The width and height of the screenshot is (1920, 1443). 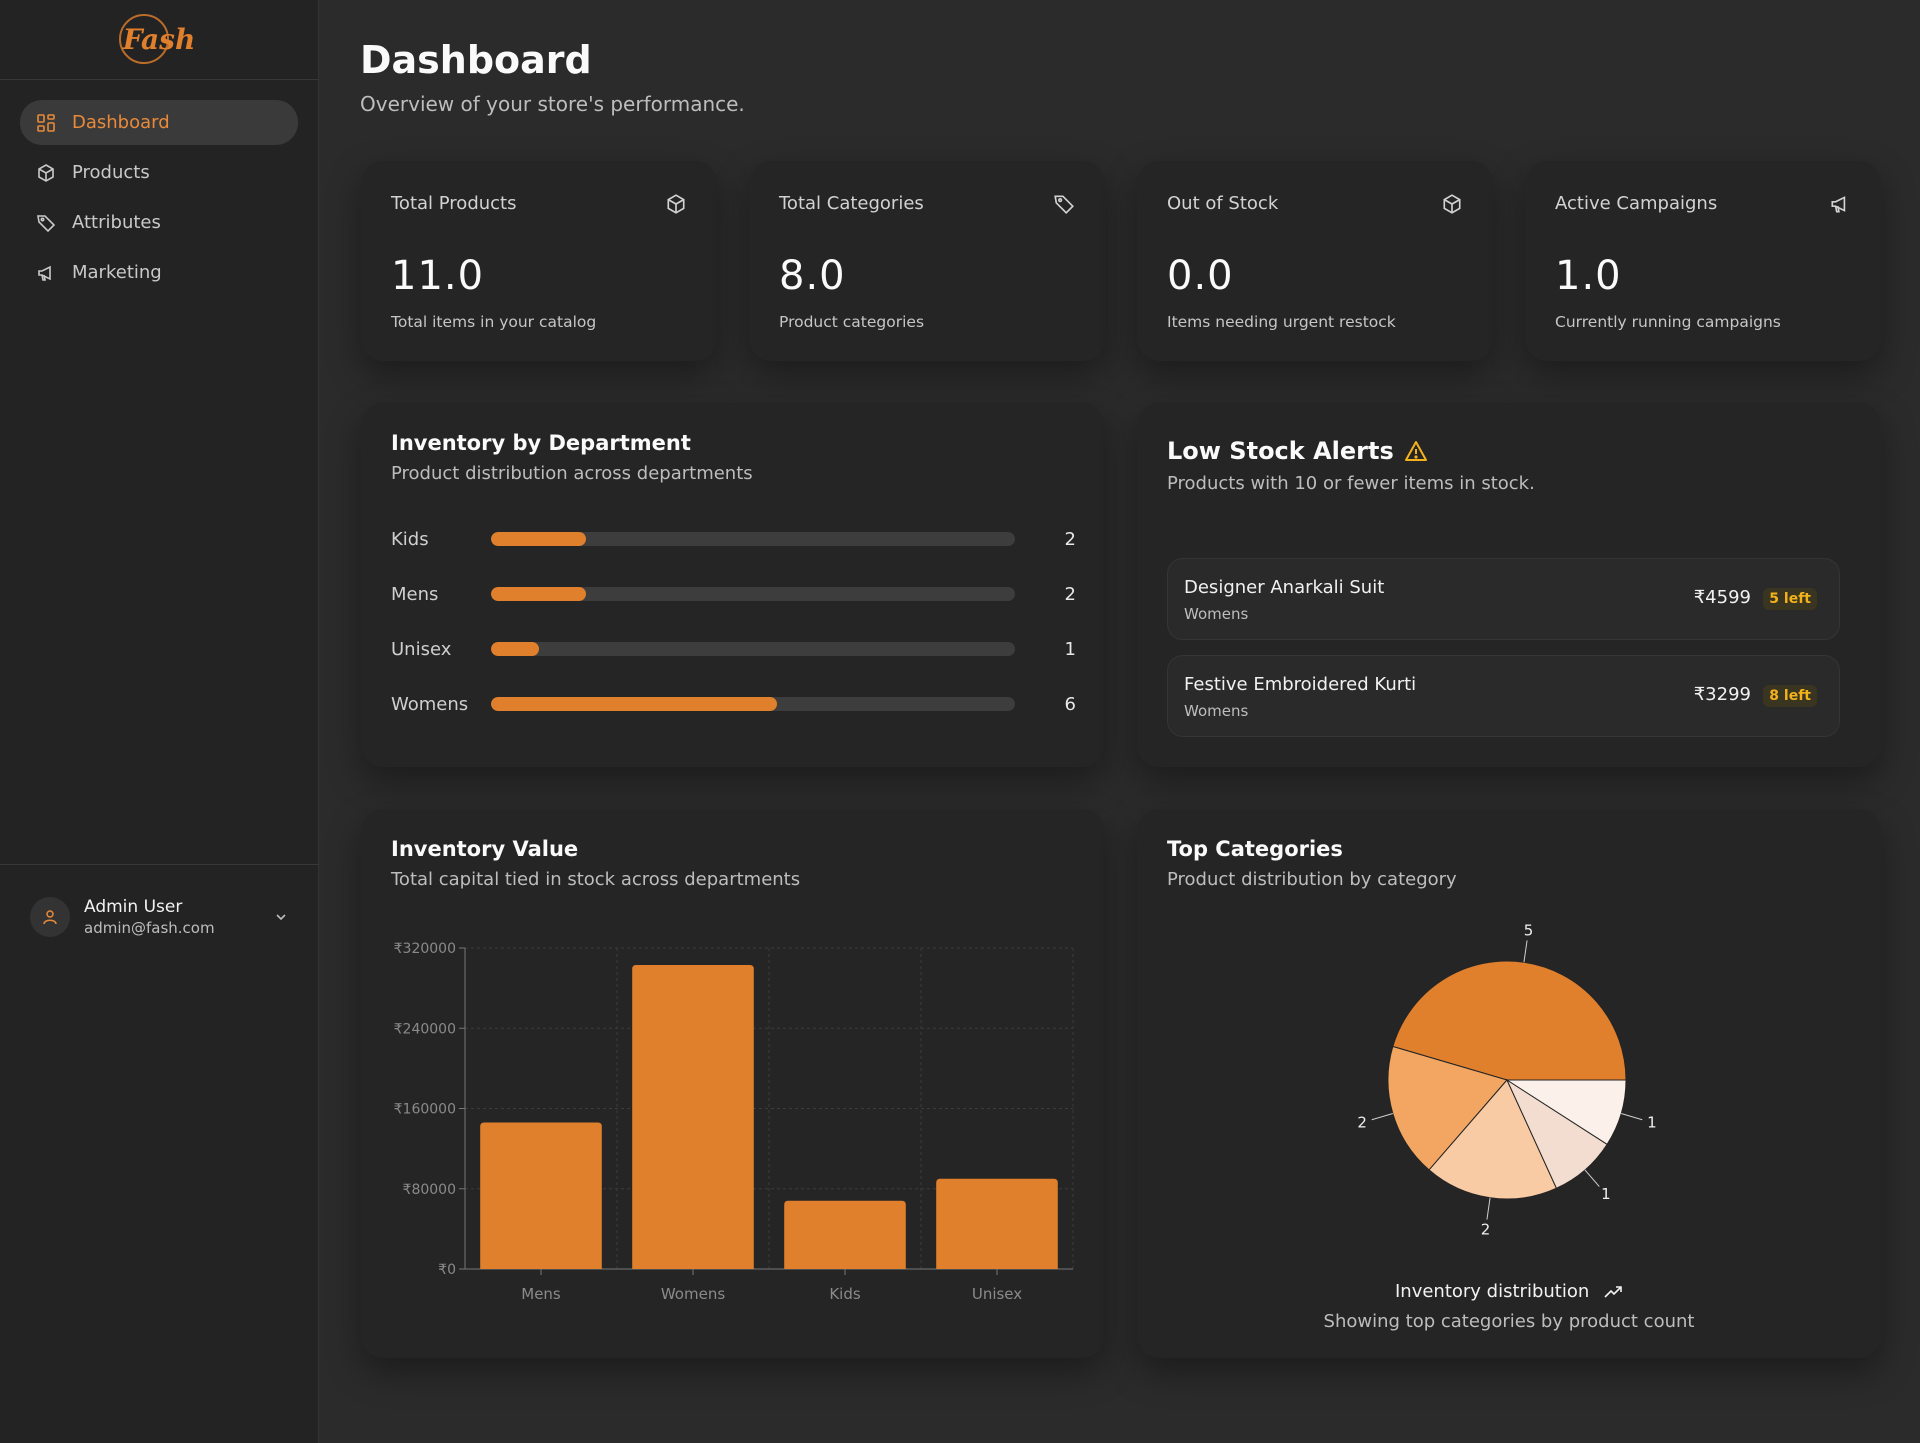 I want to click on card-title: Inventory Value, so click(x=485, y=849).